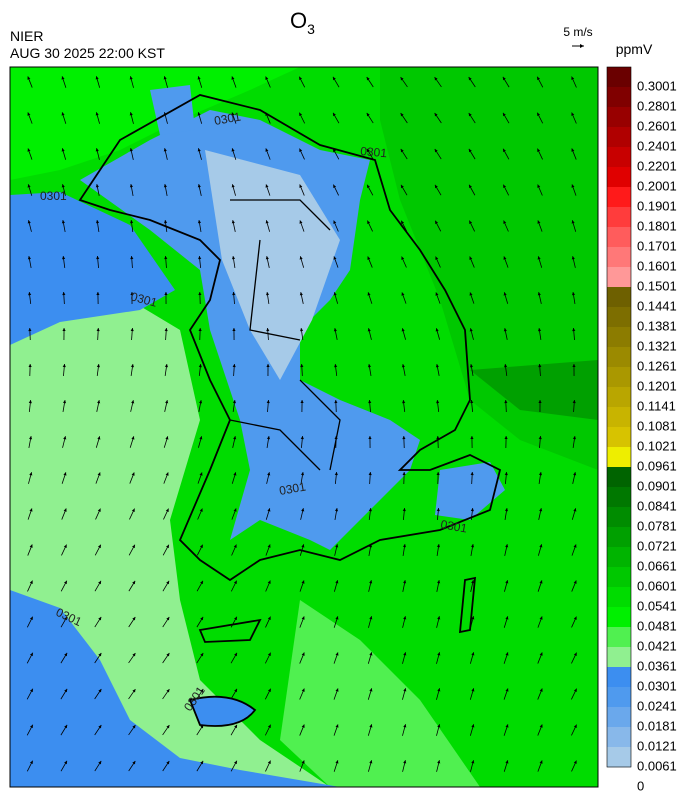  What do you see at coordinates (577, 32) in the screenshot?
I see `wind-ref-label: 5 m/s` at bounding box center [577, 32].